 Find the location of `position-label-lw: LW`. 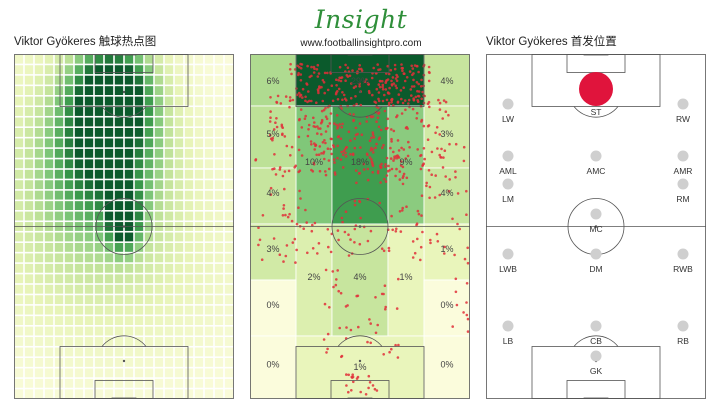

position-label-lw: LW is located at coordinates (508, 119).